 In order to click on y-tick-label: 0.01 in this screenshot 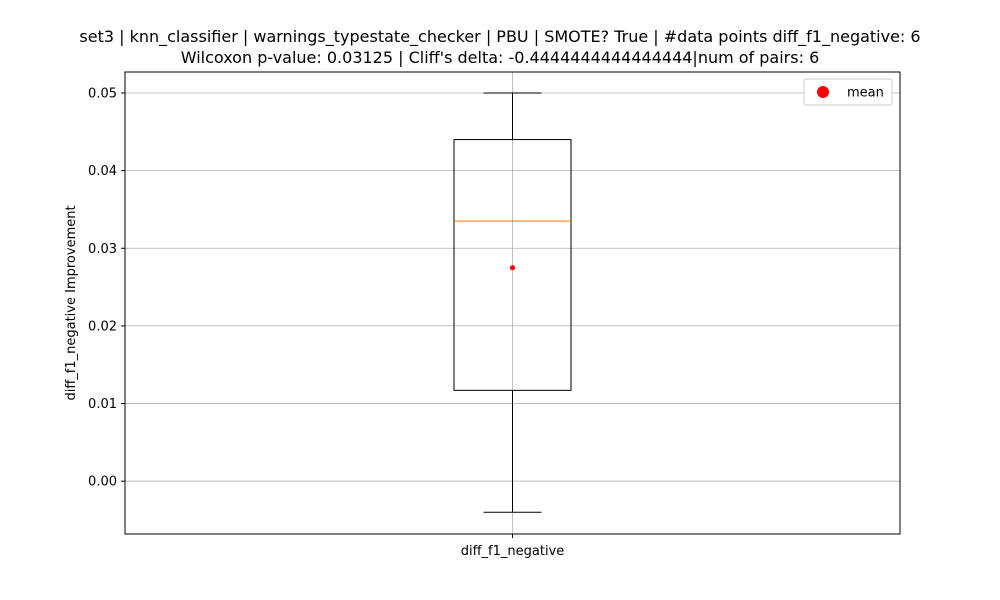, I will do `click(102, 404)`.